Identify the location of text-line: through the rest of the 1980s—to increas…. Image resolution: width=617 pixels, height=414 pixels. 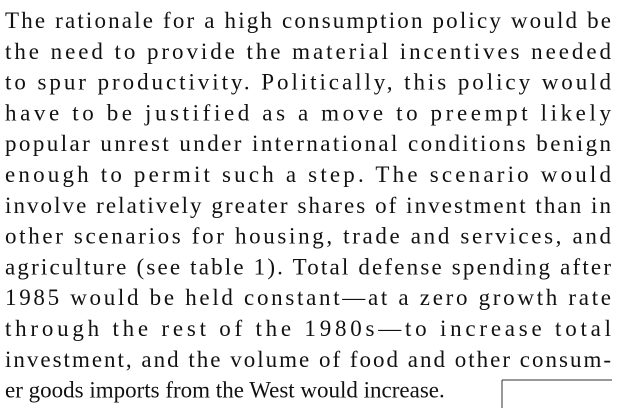
(308, 328).